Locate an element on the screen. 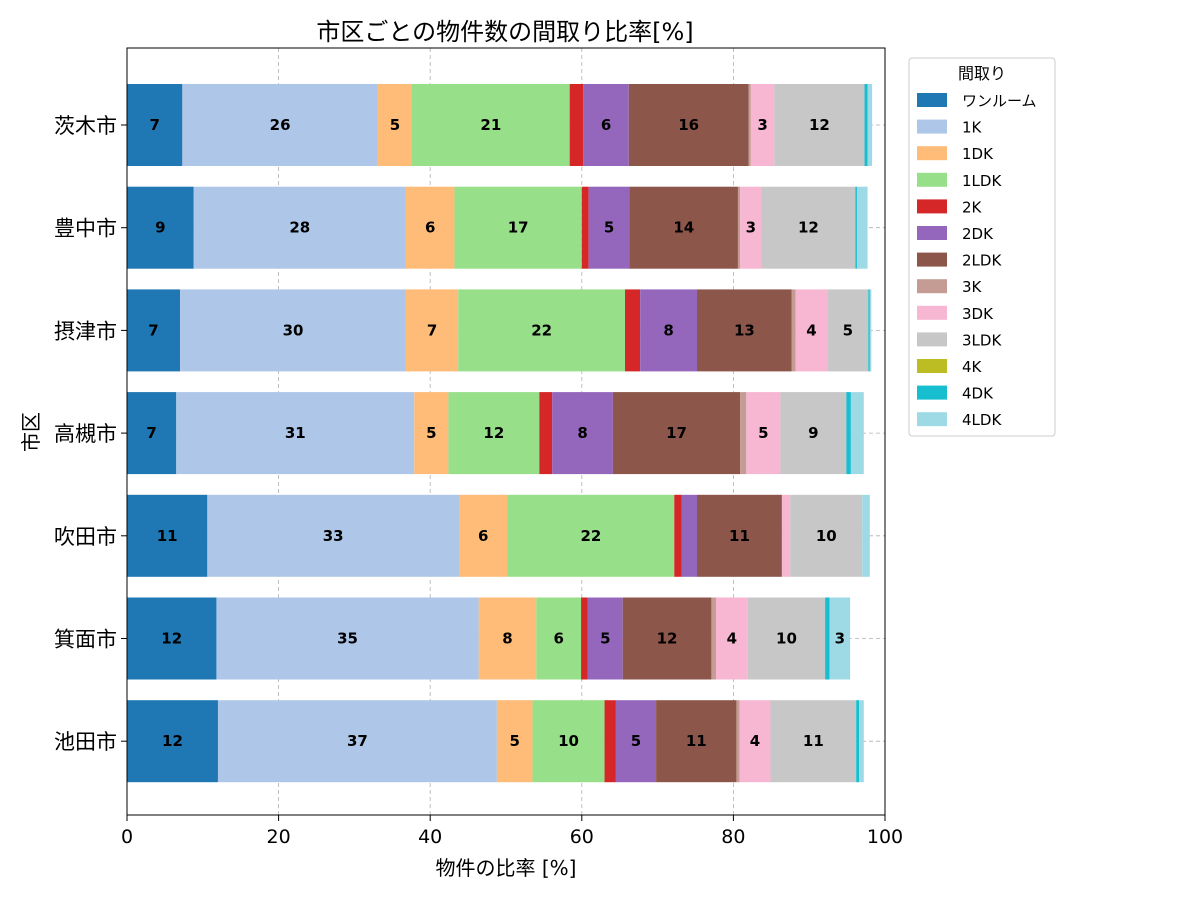 Image resolution: width=1200 pixels, height=900 pixels. bar-segment-label: 30 is located at coordinates (293, 330).